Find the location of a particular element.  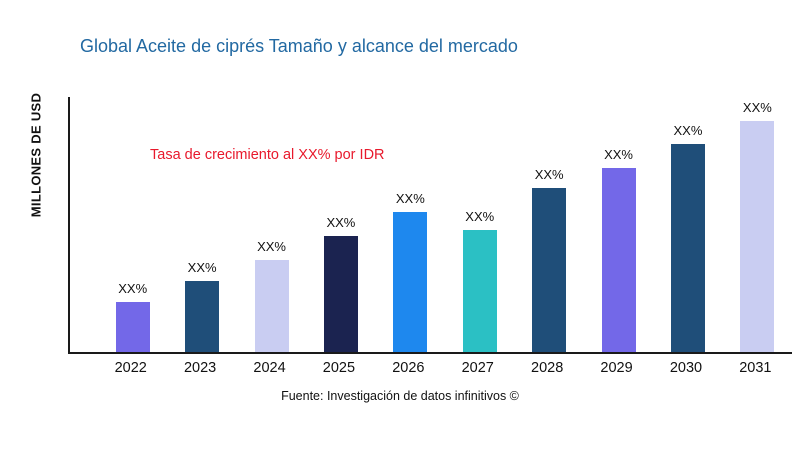

bar-slot-2029: XX% is located at coordinates (618, 224).